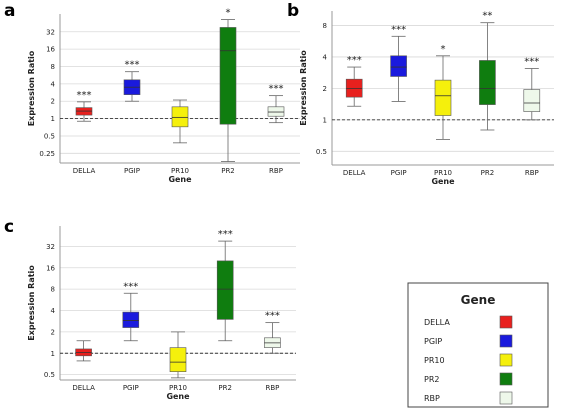  What do you see at coordinates (431, 379) in the screenshot?
I see `legend-label: PR2` at bounding box center [431, 379].